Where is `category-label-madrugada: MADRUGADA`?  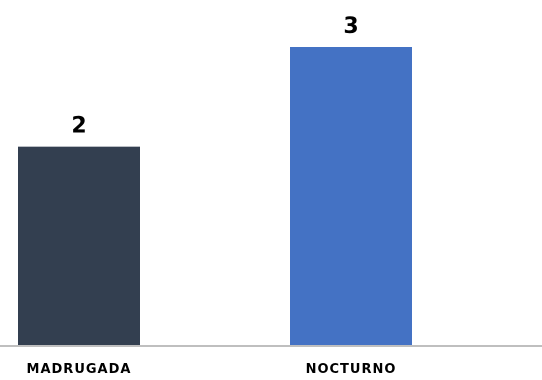
category-label-madrugada: MADRUGADA is located at coordinates (79, 369).